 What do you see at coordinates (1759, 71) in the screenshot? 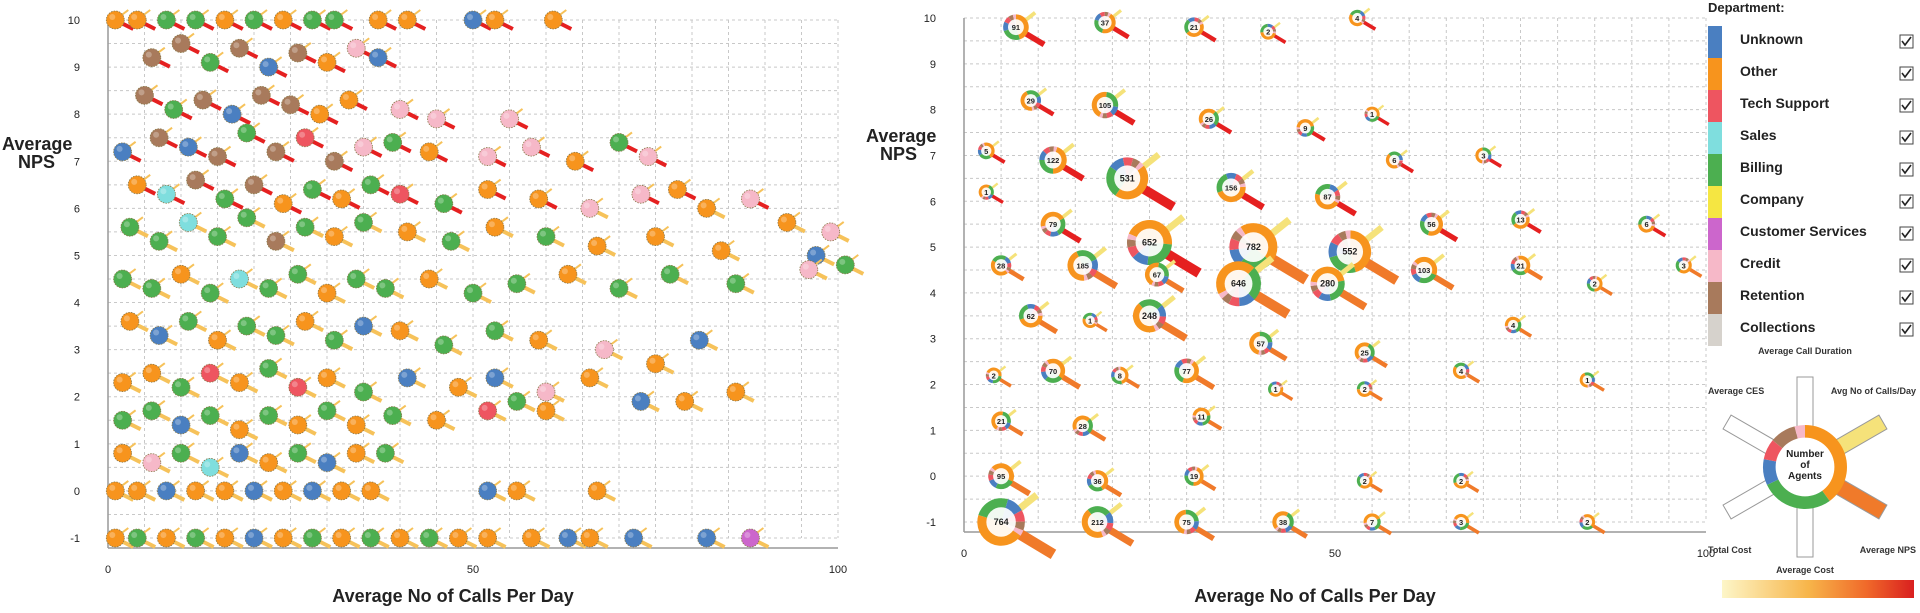
I see `legend-label: Other` at bounding box center [1759, 71].